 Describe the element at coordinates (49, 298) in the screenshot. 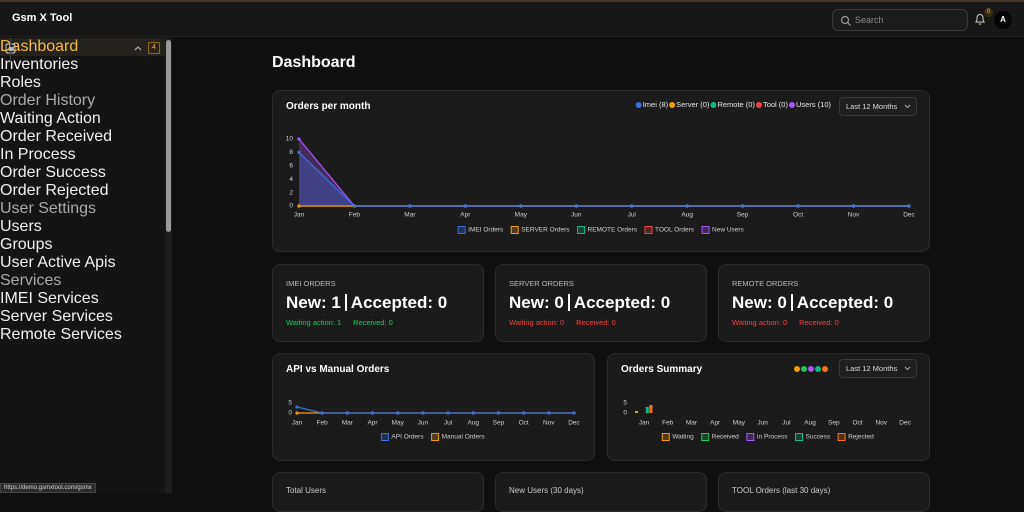

I see `nav-label: IMEI Services` at that location.